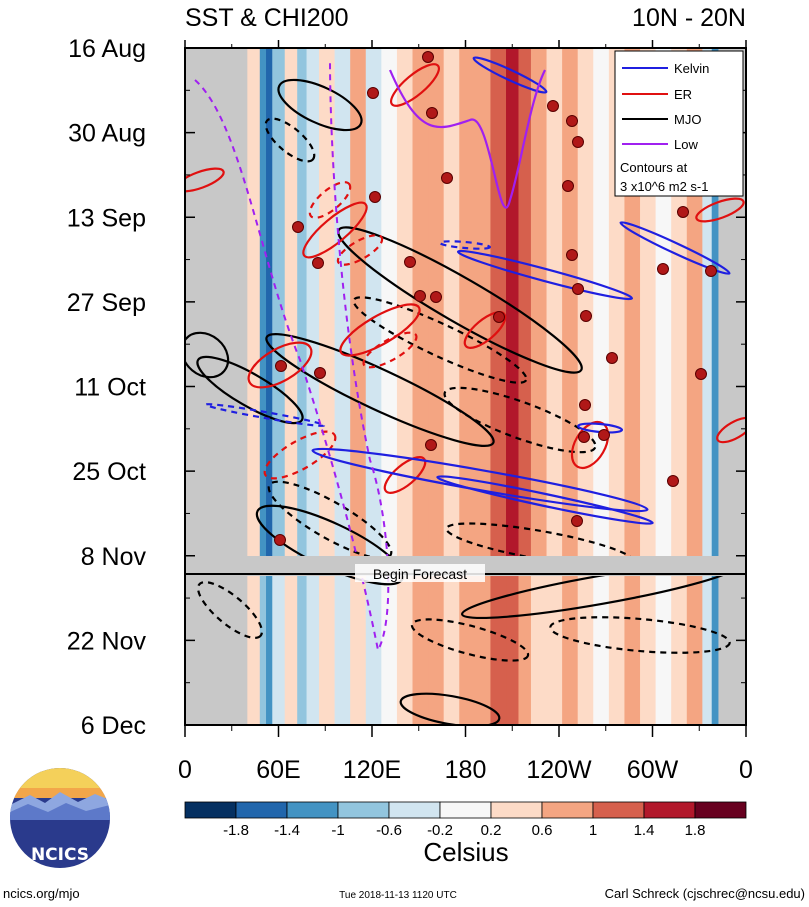 This screenshot has width=809, height=907. I want to click on colorbar-label: Celsius, so click(465, 852).